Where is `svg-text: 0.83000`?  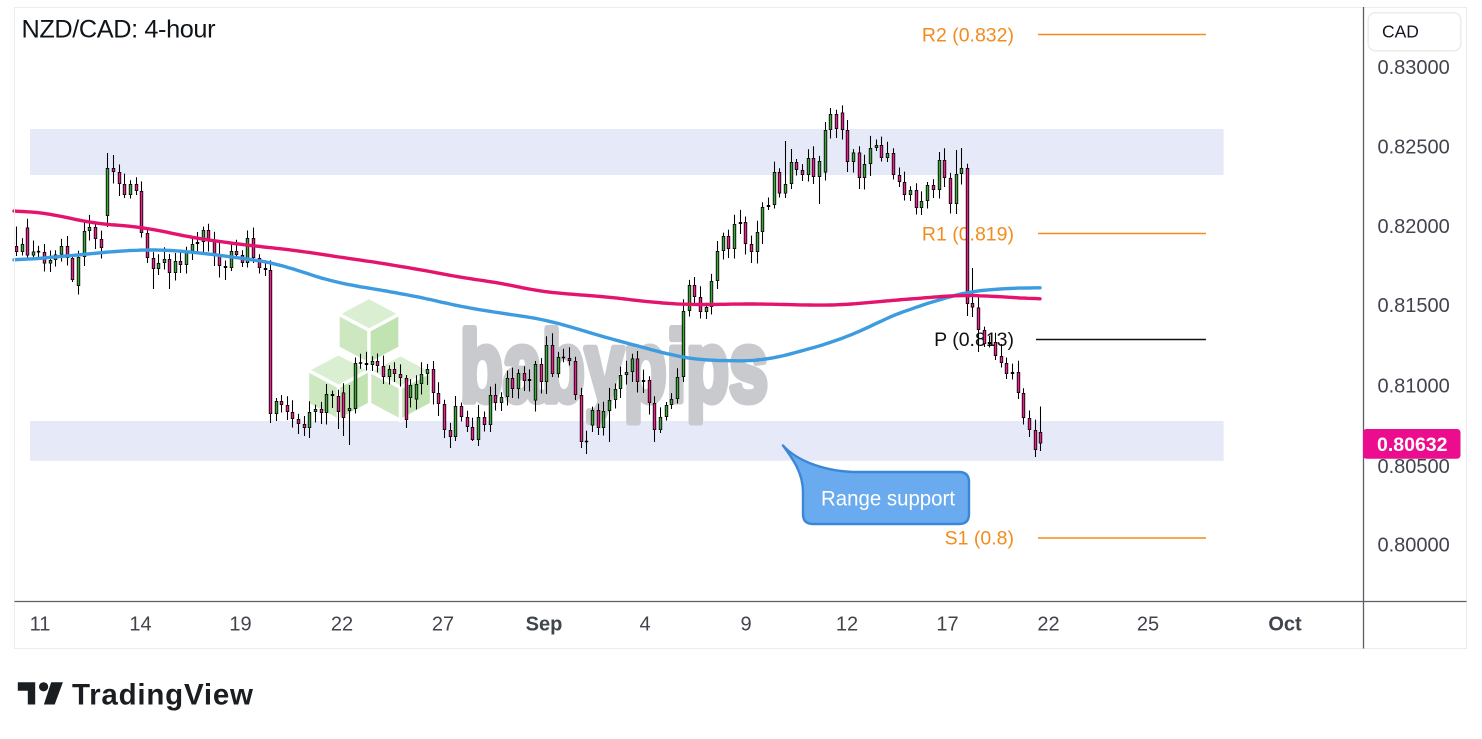 svg-text: 0.83000 is located at coordinates (1414, 68).